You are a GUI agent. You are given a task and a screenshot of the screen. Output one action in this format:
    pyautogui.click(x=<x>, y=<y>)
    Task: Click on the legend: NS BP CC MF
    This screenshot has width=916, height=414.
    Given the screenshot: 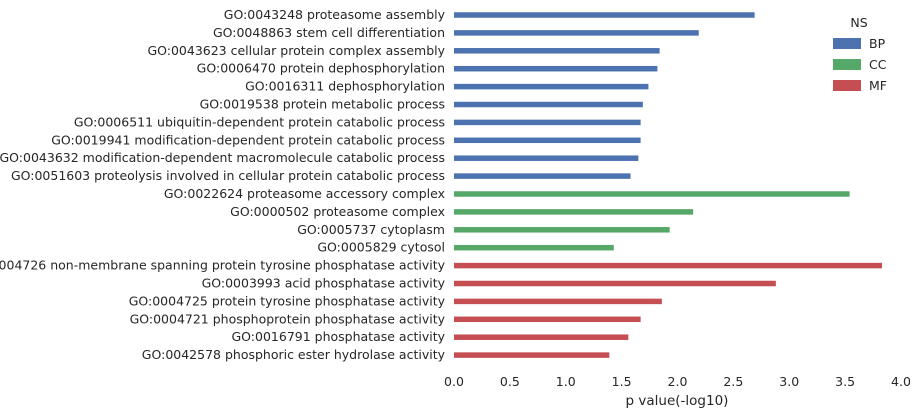 What is the action you would take?
    pyautogui.click(x=860, y=54)
    